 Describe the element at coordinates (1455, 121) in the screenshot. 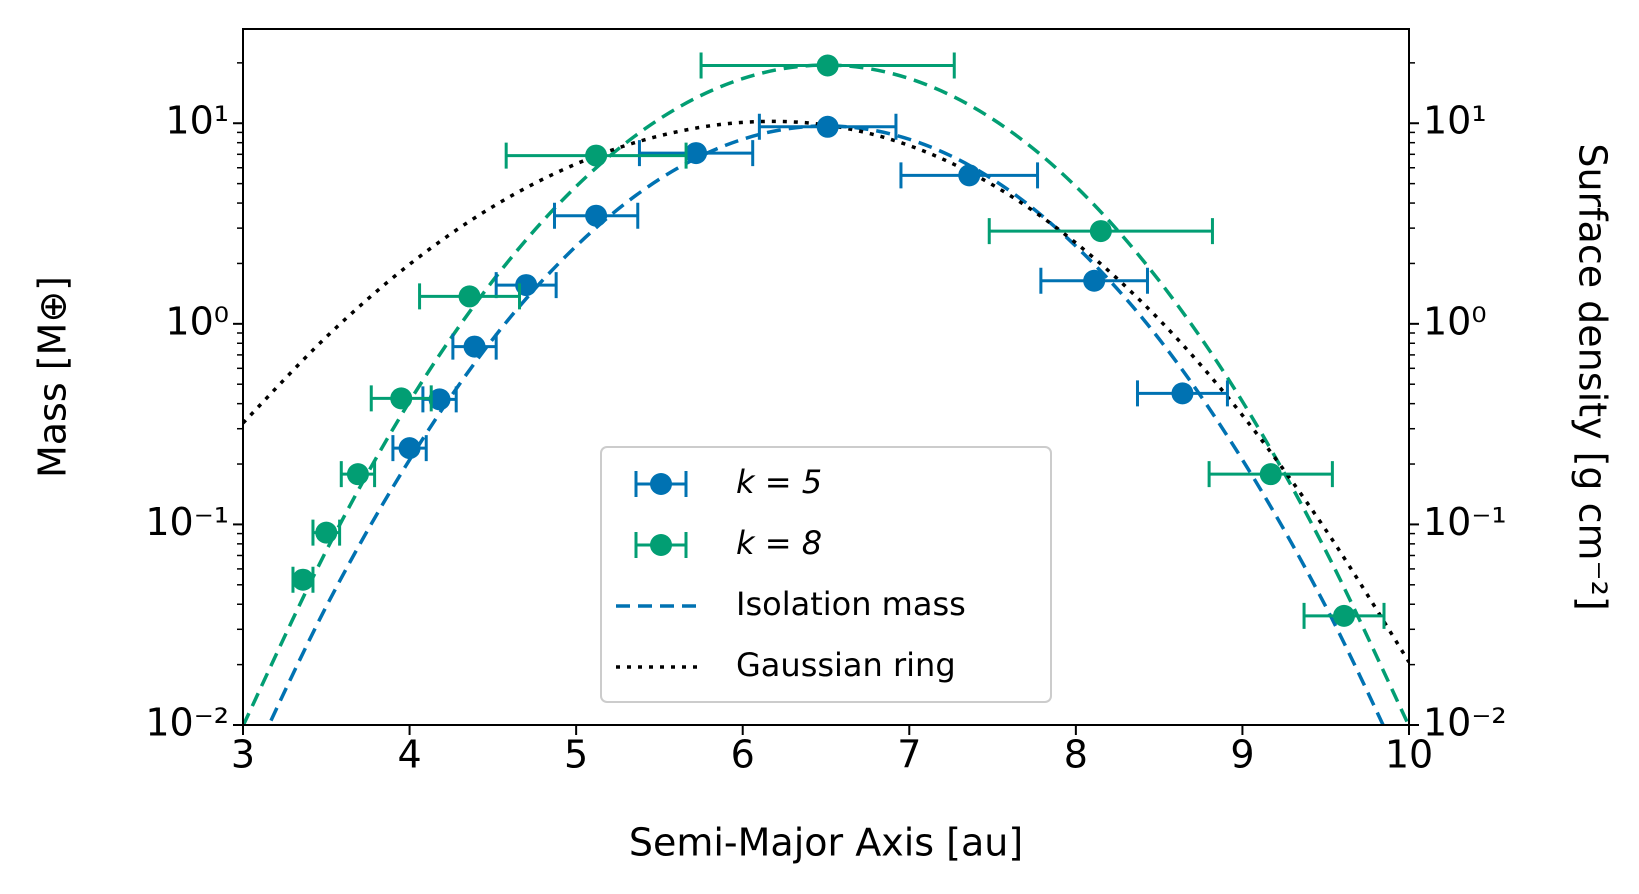

I see `y2-tick-label: 10¹` at that location.